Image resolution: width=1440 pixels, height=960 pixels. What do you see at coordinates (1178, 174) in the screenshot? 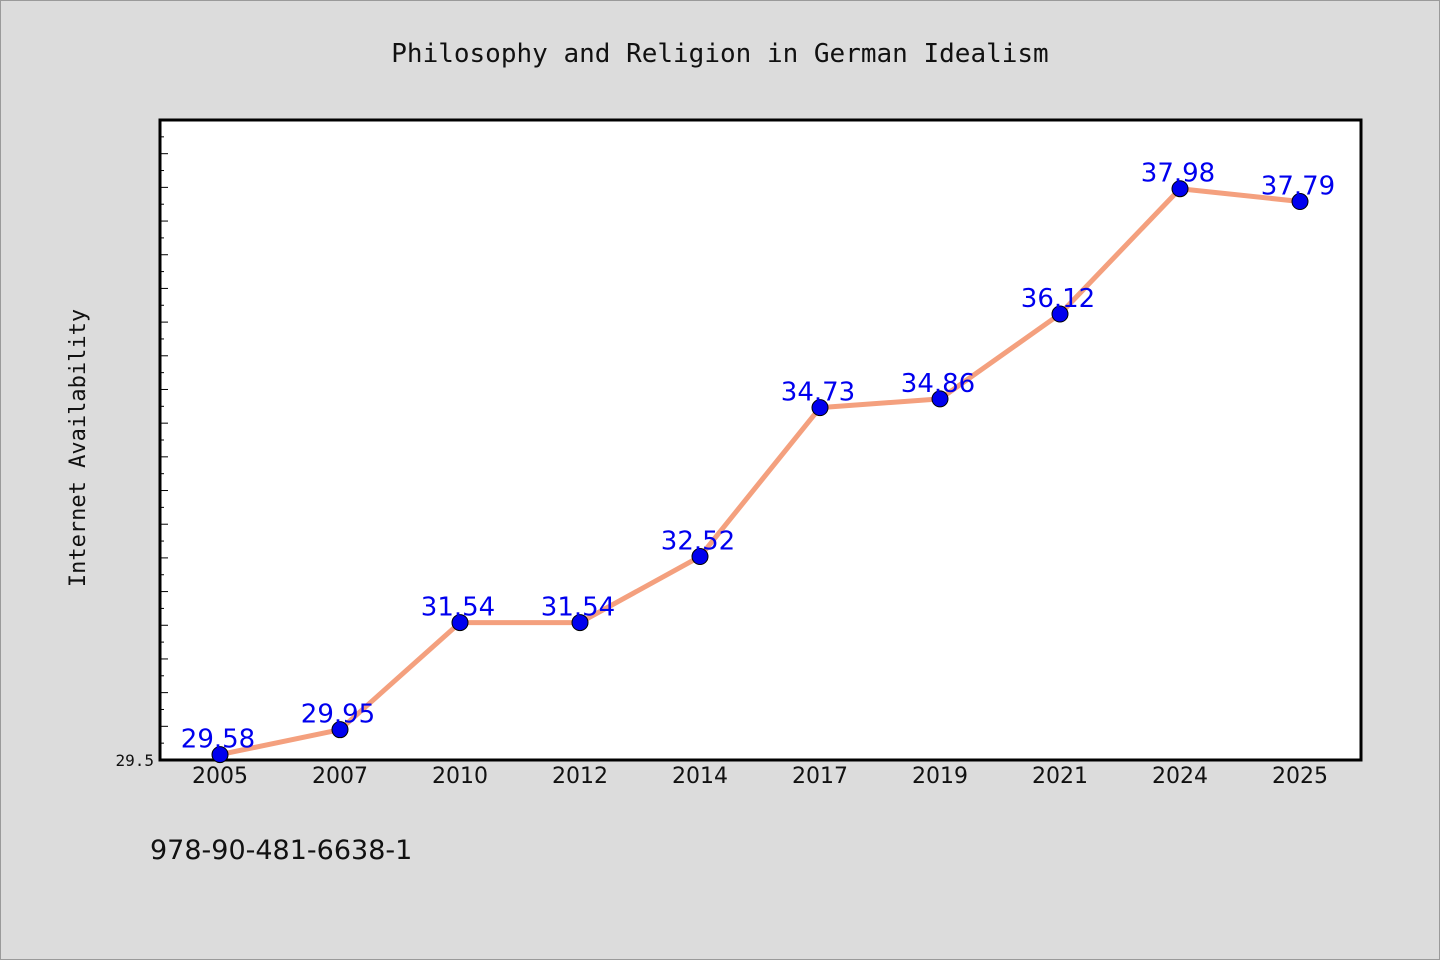
I see `data-label: 37.98` at bounding box center [1178, 174].